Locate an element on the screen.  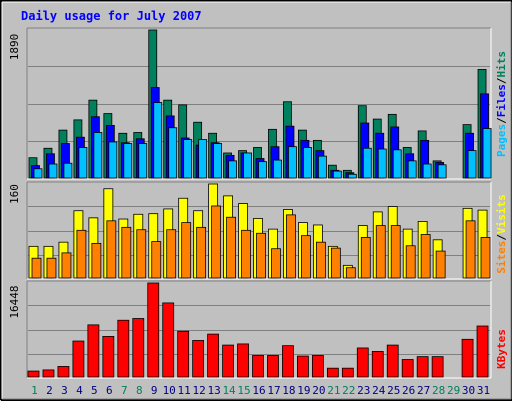
day-label-8: 8 is located at coordinates (139, 390).